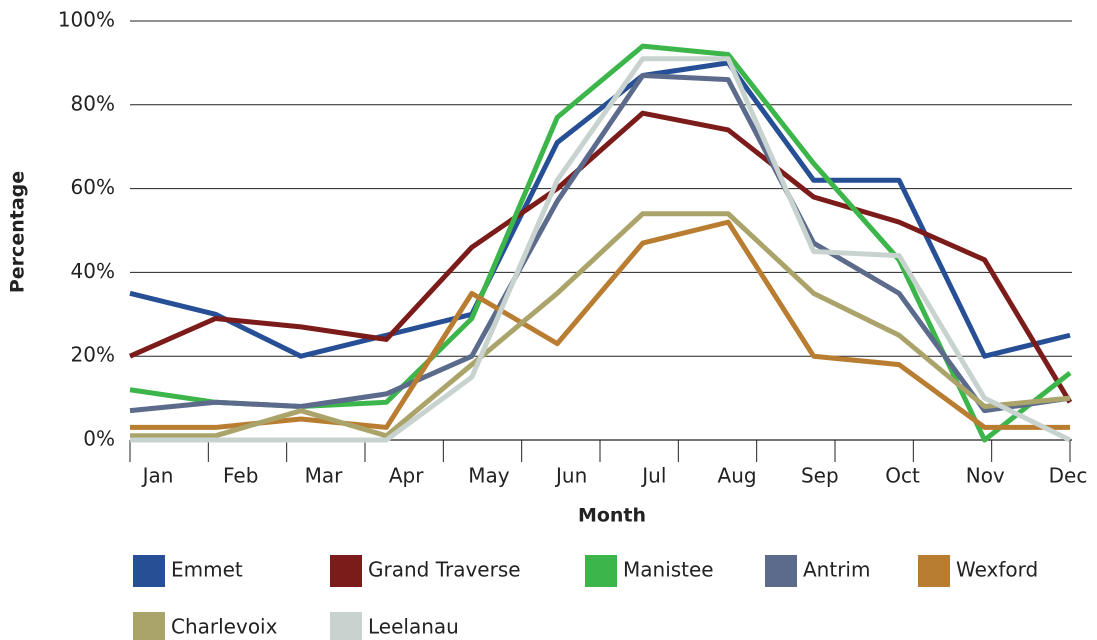  I want to click on legend-label: Wexford, so click(997, 570).